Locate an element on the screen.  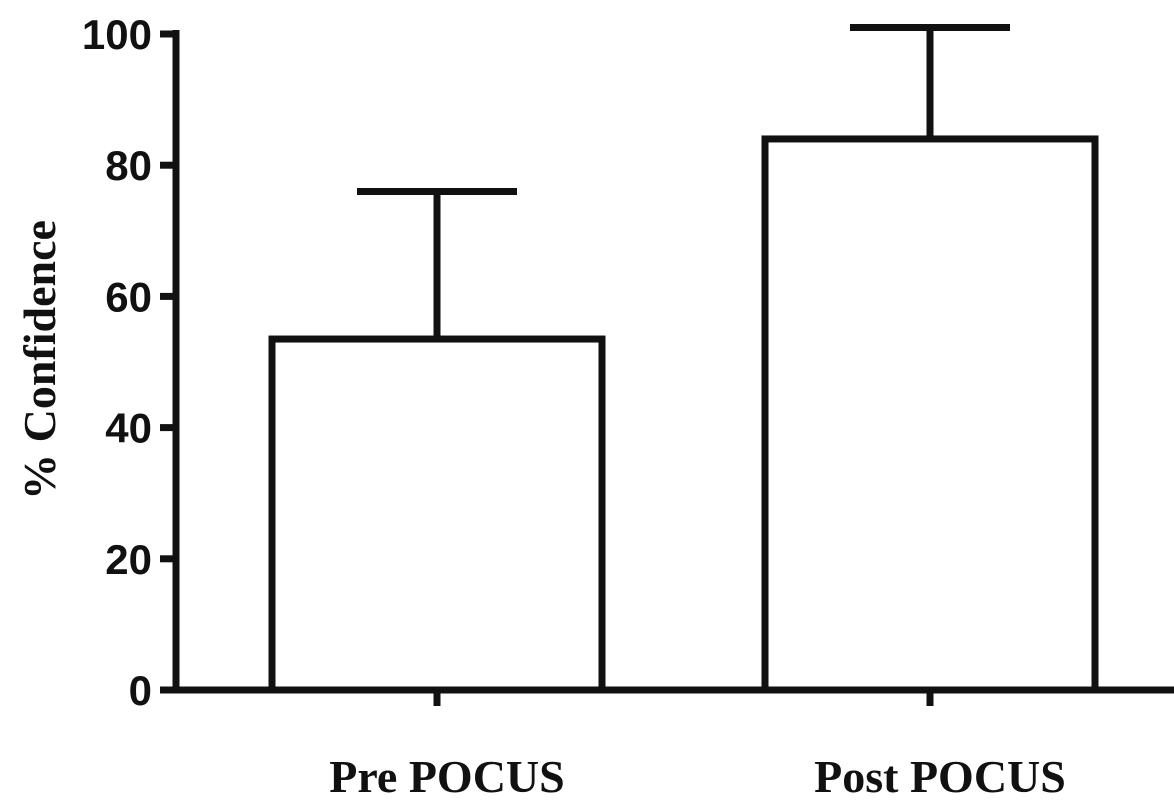
y-tick-label-60: 60 is located at coordinates (128, 296).